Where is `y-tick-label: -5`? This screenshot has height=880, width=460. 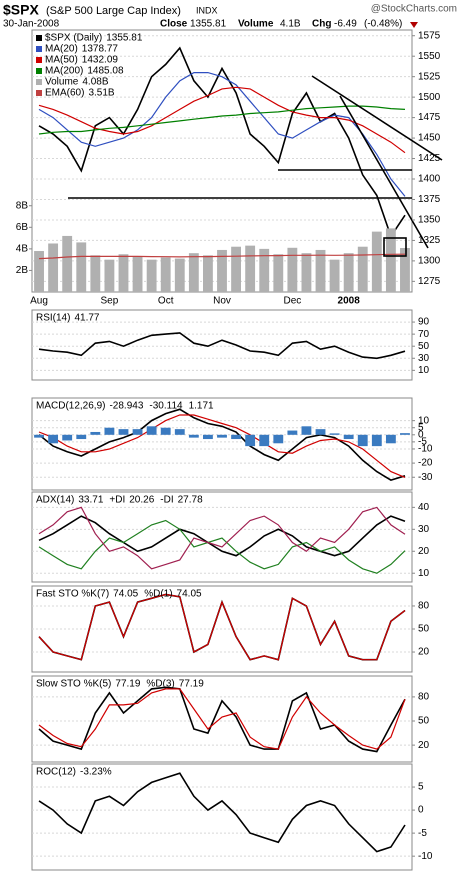 y-tick-label: -5 is located at coordinates (422, 833).